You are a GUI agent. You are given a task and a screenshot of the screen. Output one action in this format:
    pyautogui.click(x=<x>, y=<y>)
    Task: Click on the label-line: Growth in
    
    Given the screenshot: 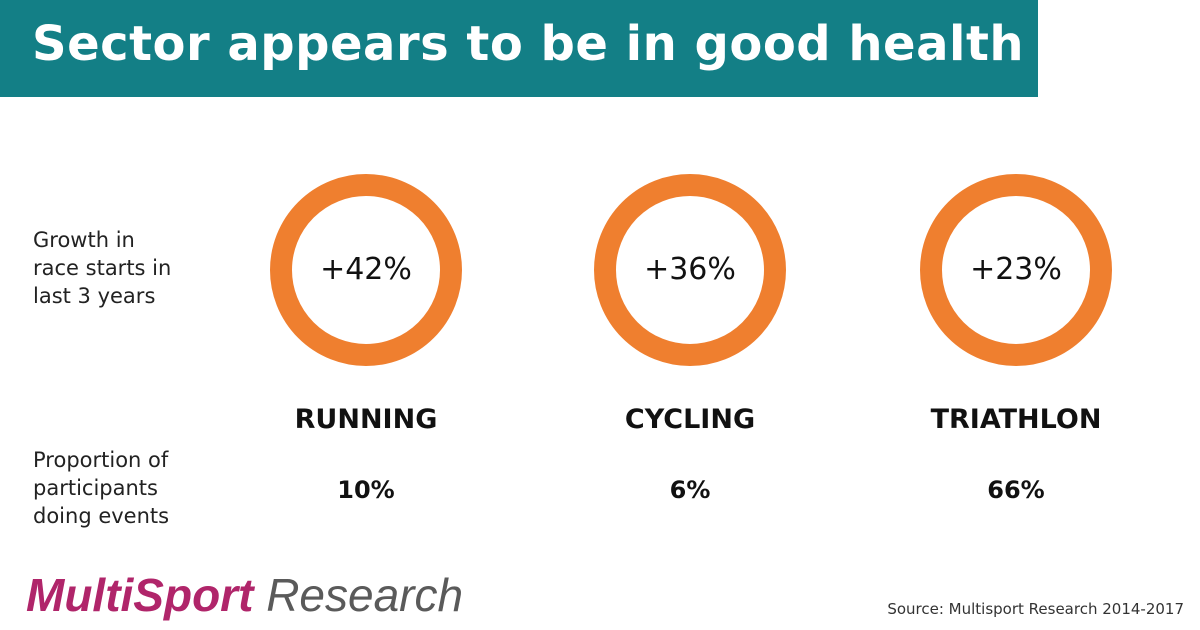 What is the action you would take?
    pyautogui.click(x=84, y=240)
    